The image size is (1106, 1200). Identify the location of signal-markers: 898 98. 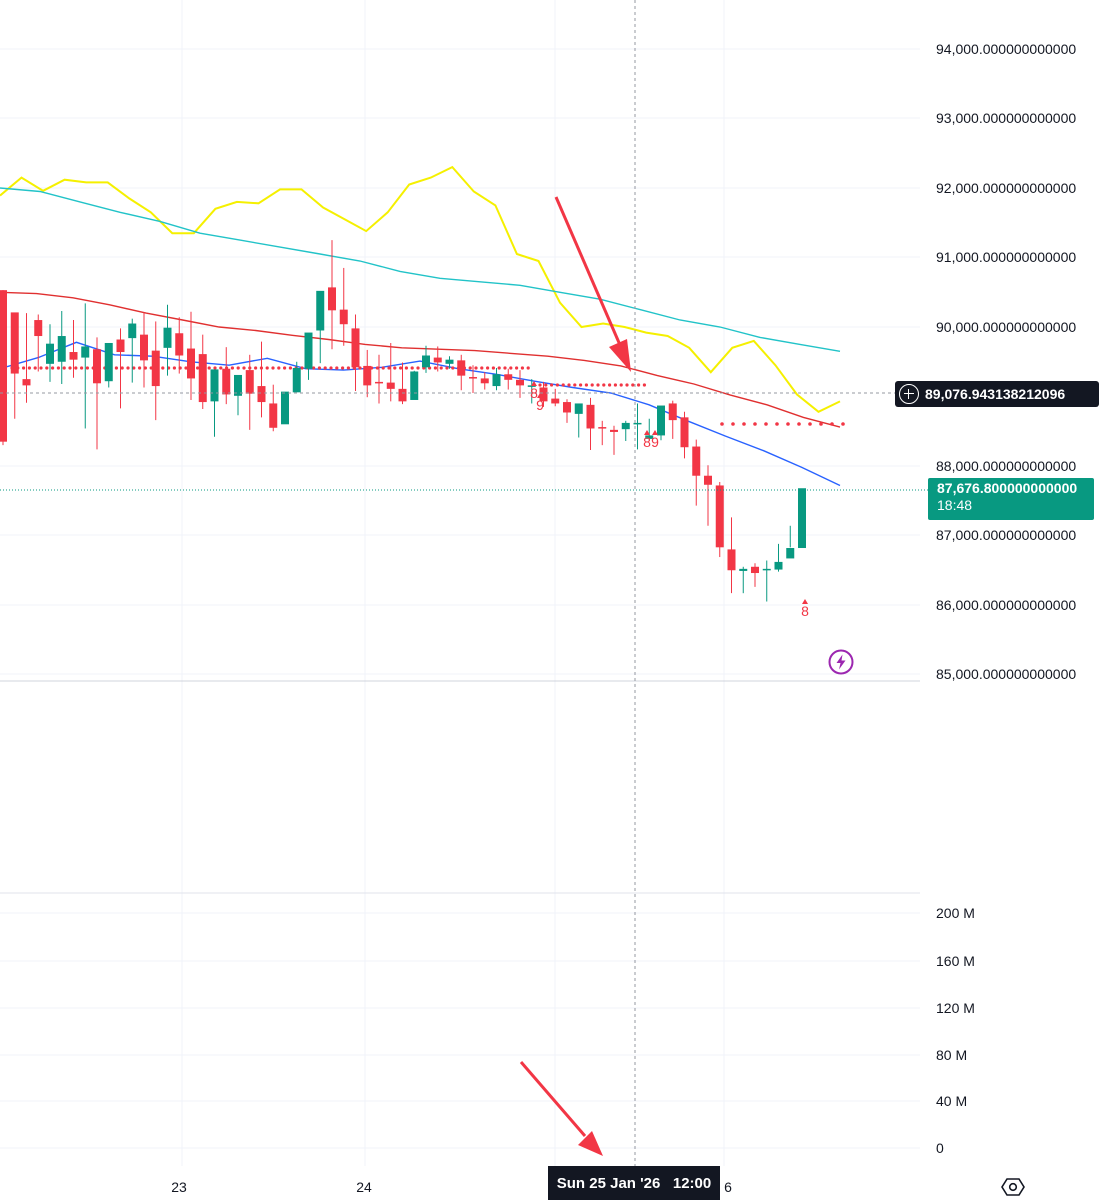
(669, 500).